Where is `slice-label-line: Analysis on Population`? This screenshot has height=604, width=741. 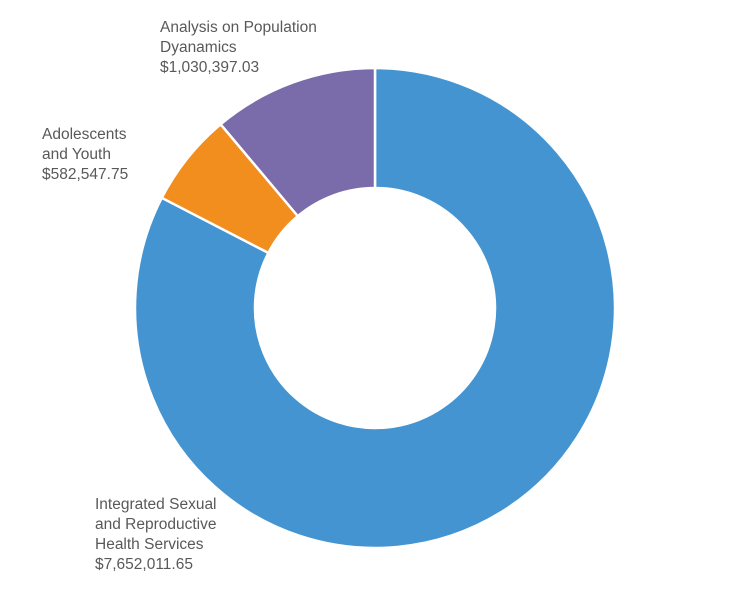
slice-label-line: Analysis on Population is located at coordinates (238, 27).